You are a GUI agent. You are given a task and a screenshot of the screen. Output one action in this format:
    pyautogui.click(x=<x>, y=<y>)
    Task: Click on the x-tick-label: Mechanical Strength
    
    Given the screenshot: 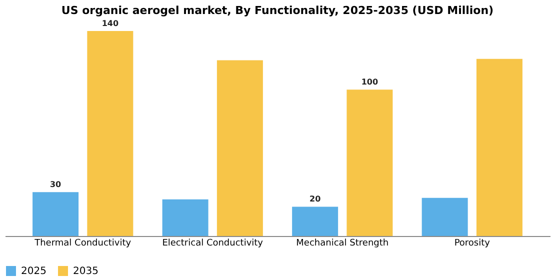 What is the action you would take?
    pyautogui.click(x=342, y=243)
    